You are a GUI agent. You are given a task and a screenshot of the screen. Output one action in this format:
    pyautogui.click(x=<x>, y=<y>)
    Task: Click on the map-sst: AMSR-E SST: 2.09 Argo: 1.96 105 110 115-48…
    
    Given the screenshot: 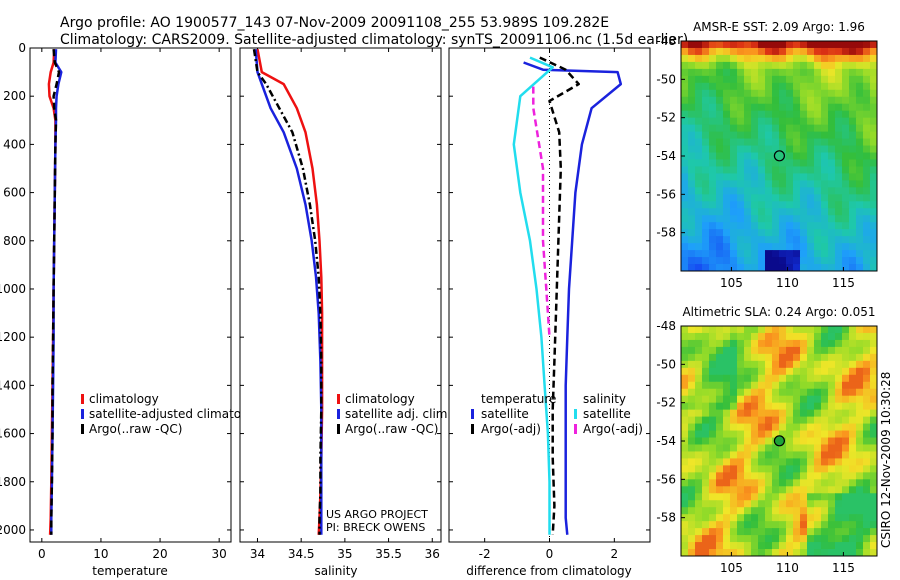 What is the action you would take?
    pyautogui.click(x=767, y=155)
    